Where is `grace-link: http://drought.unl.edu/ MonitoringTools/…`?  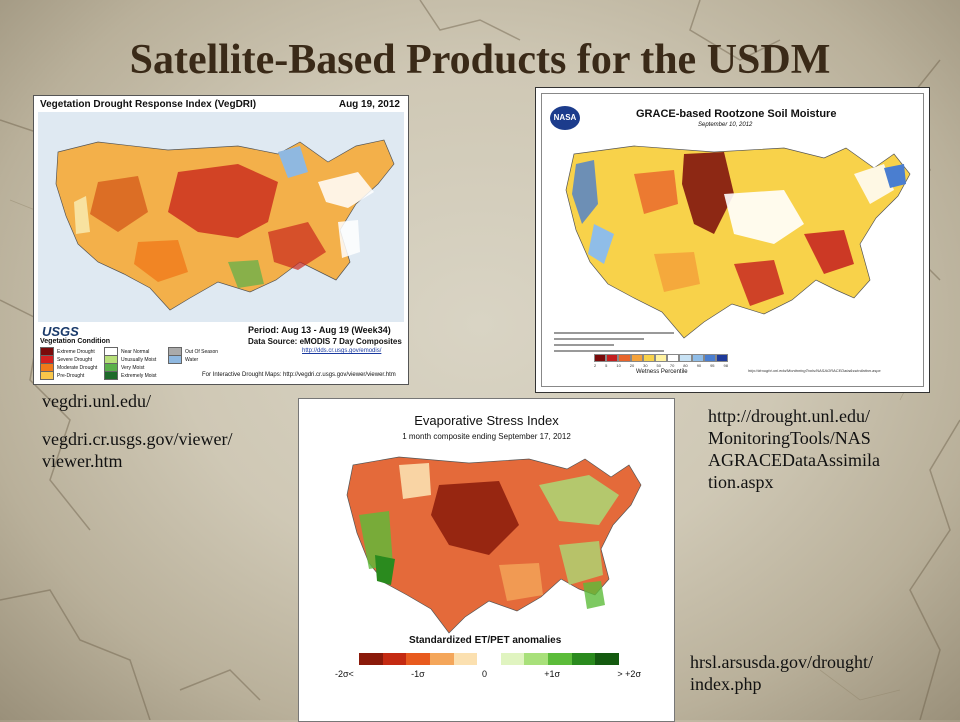 grace-link: http://drought.unl.edu/ MonitoringTools/… is located at coordinates (794, 449).